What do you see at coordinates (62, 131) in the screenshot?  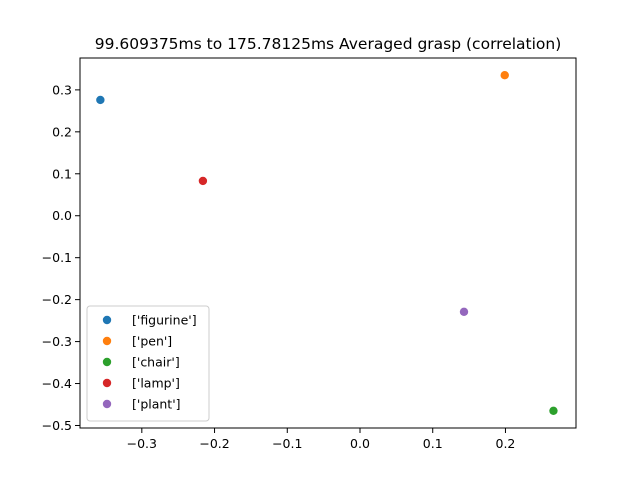 I see `y-tick-label: 0.2` at bounding box center [62, 131].